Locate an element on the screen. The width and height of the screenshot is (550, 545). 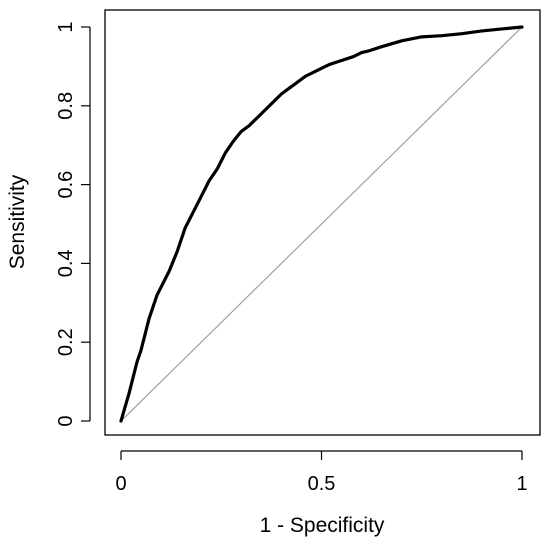
y-tick-label: 1 is located at coordinates (66, 26).